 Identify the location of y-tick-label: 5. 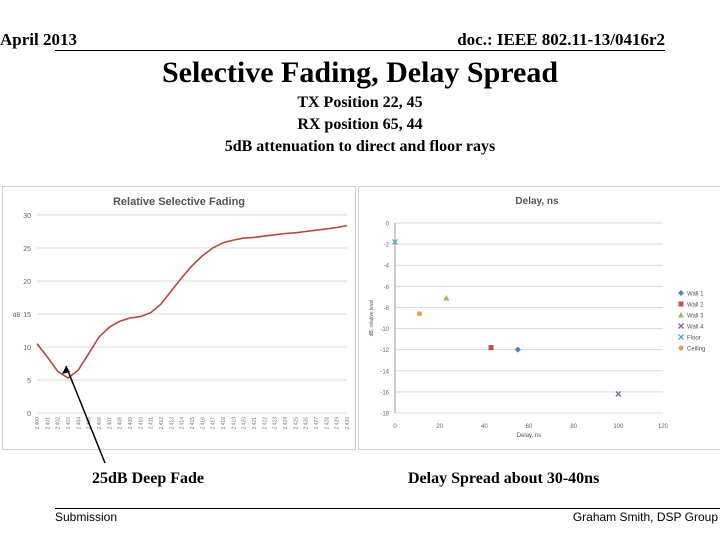
(29, 381).